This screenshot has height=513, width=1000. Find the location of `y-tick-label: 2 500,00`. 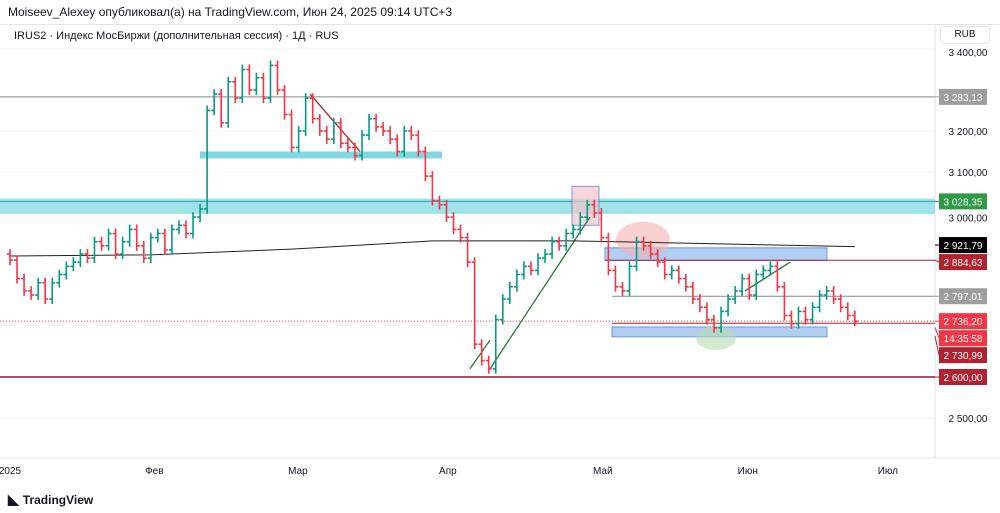

y-tick-label: 2 500,00 is located at coordinates (968, 419).